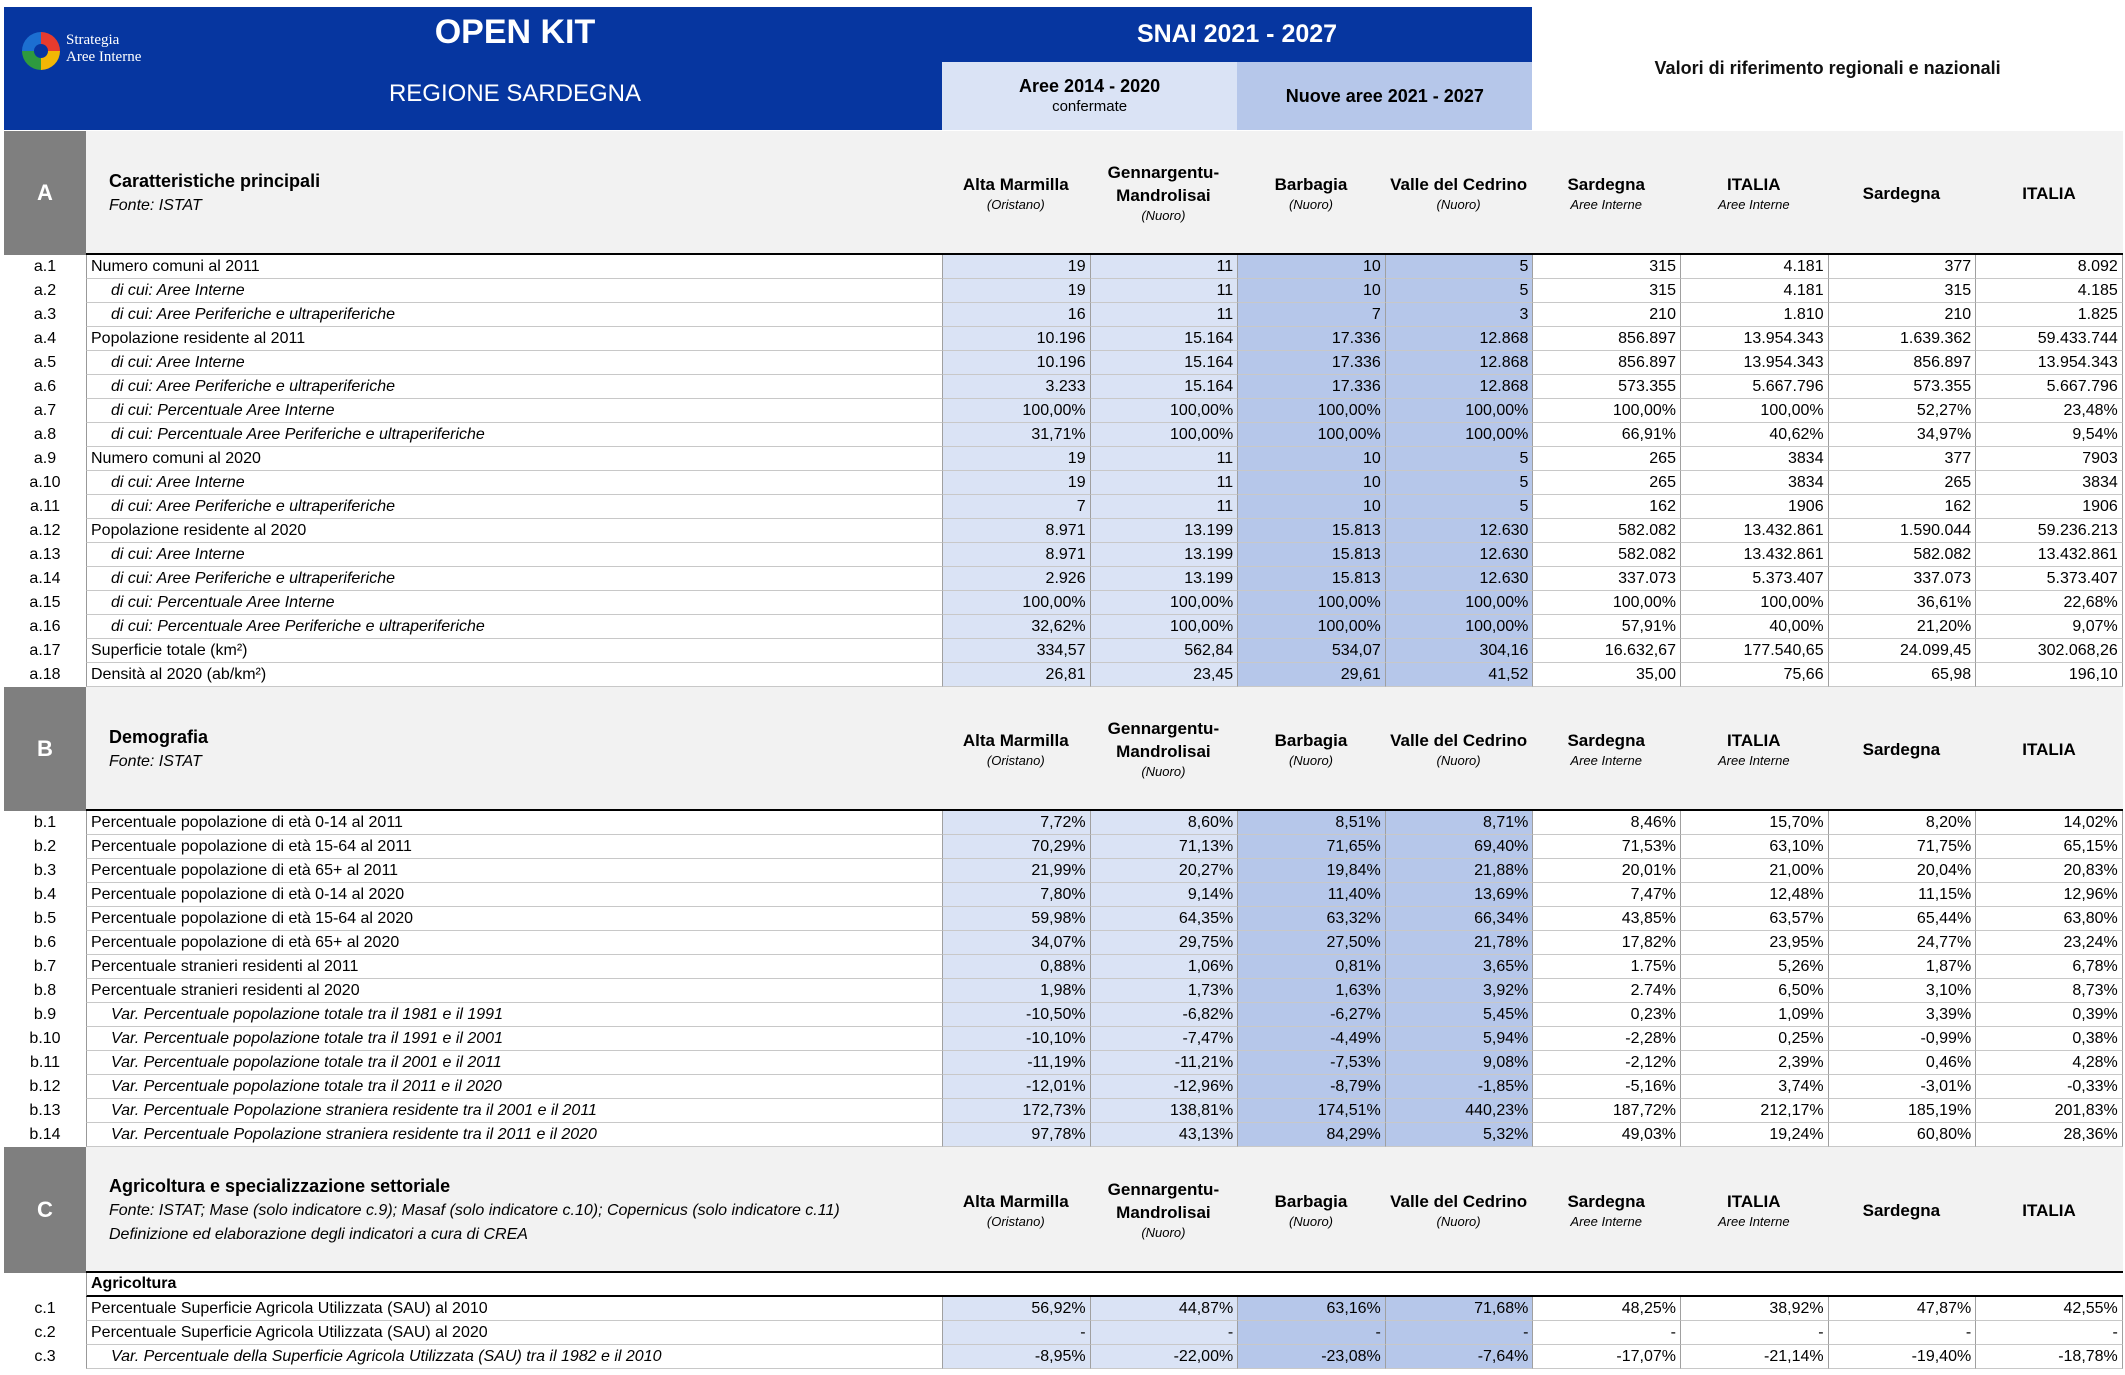 The width and height of the screenshot is (2125, 1375). Describe the element at coordinates (2049, 651) in the screenshot. I see `value-cell: 302.068,26` at that location.